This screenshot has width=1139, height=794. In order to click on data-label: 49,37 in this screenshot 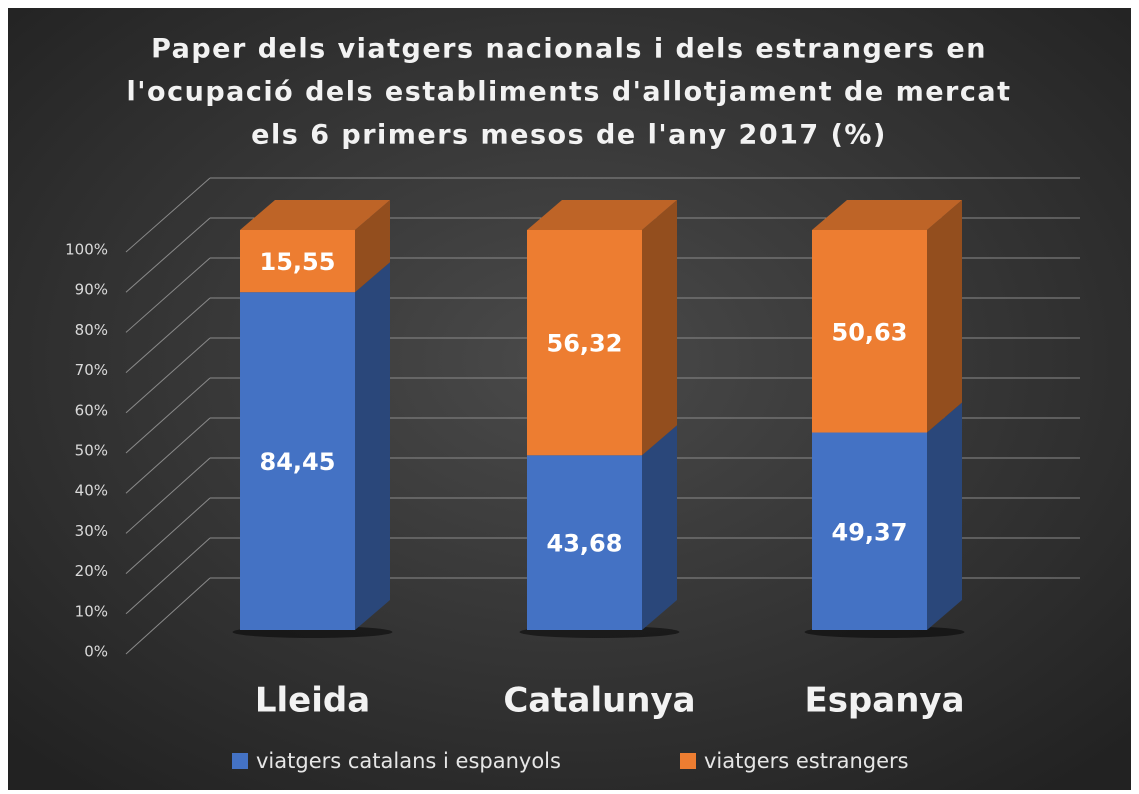, I will do `click(870, 532)`.